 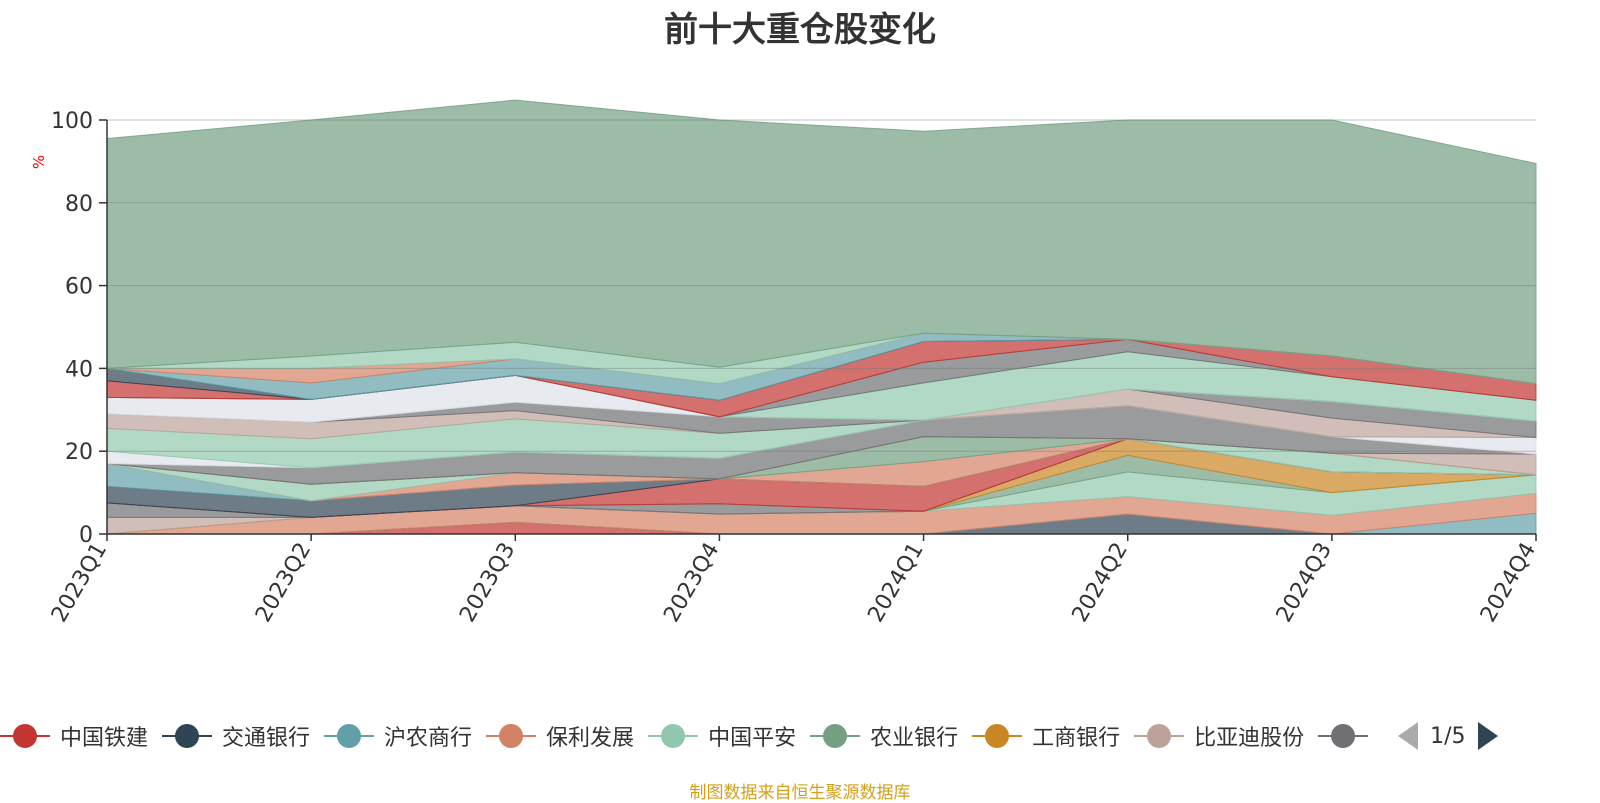 I want to click on legend: 中国铁建 交通银行 沪农商行 保利发展 中国平安 农业银行 工商银行 比亚迪股份 1/5, so click(x=800, y=736).